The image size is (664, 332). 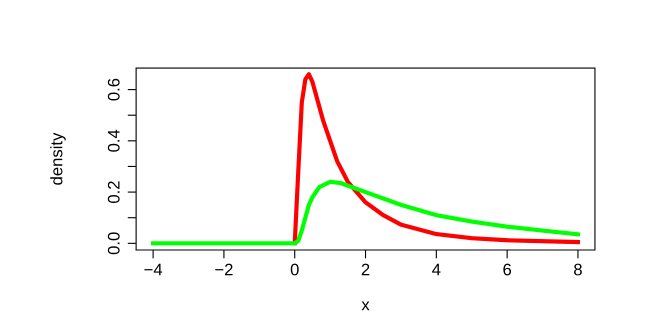 I want to click on x-axis-title: x, so click(x=366, y=305).